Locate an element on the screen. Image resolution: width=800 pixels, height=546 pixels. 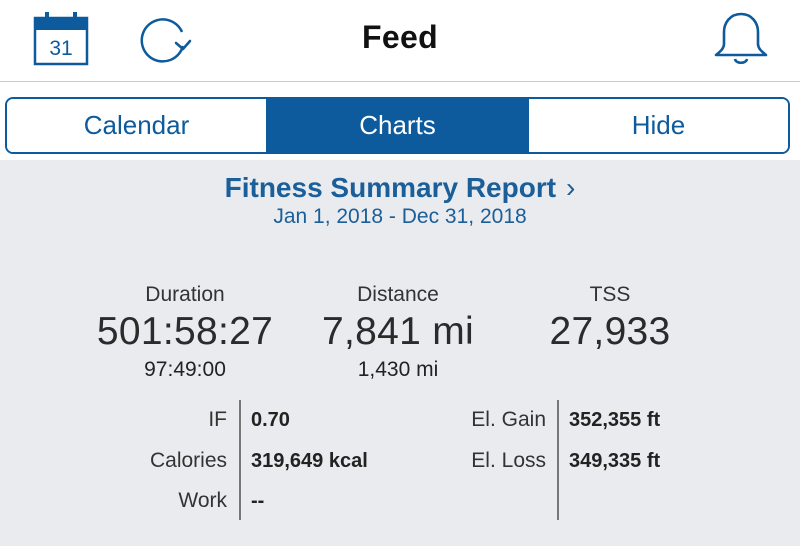
calories-value: 319,649 kcal is located at coordinates (309, 461).